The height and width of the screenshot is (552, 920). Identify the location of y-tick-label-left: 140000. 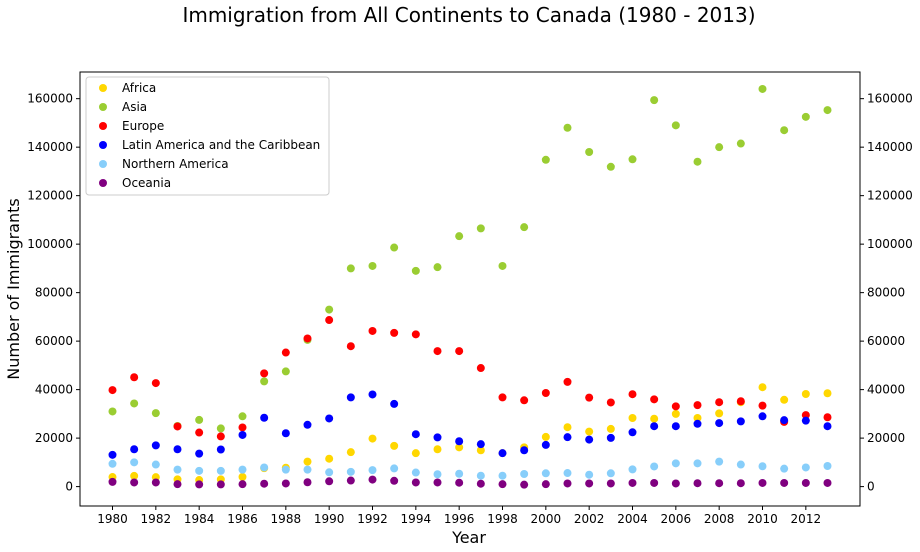
(50, 147).